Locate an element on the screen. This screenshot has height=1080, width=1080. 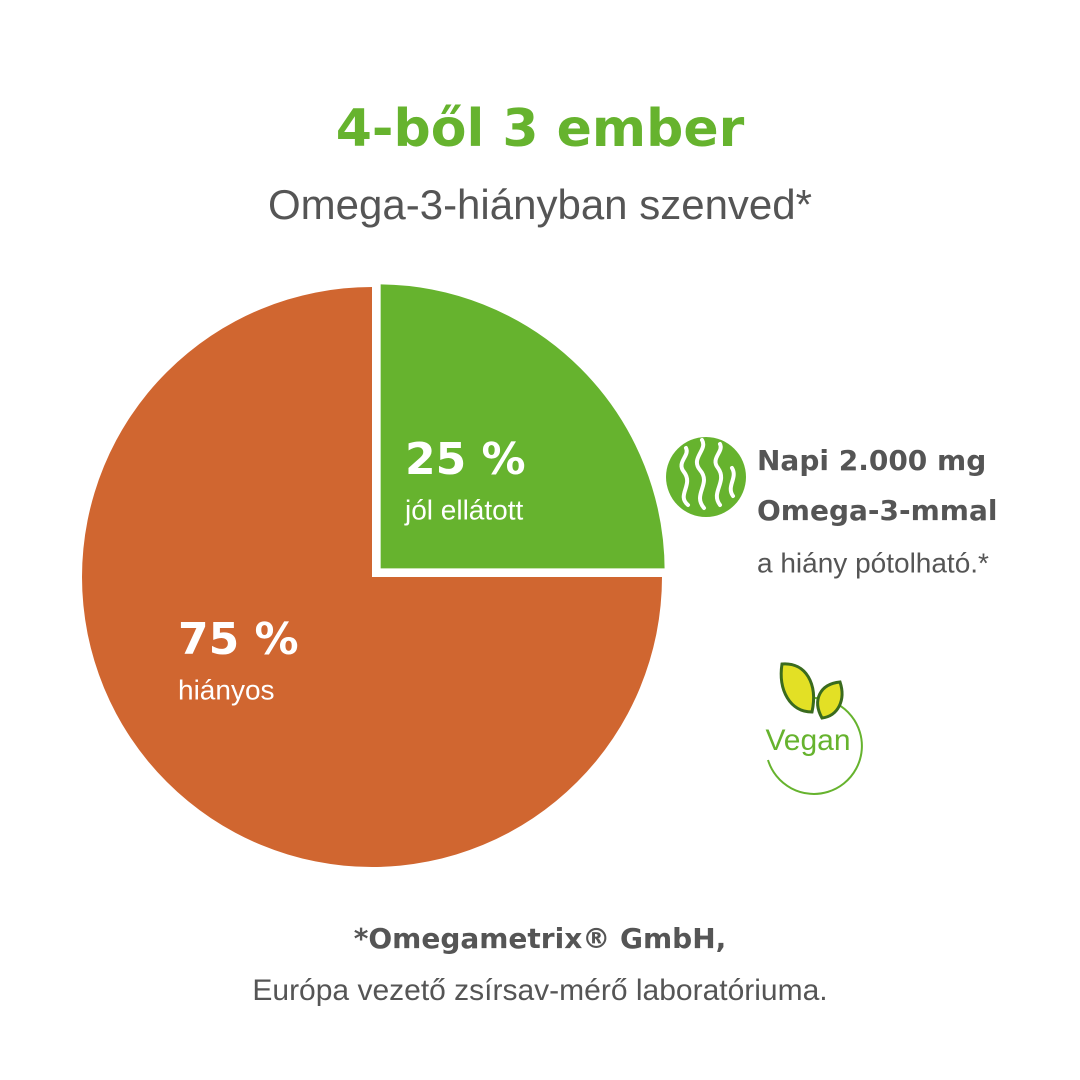
slice-category-label: hiányos is located at coordinates (226, 689).